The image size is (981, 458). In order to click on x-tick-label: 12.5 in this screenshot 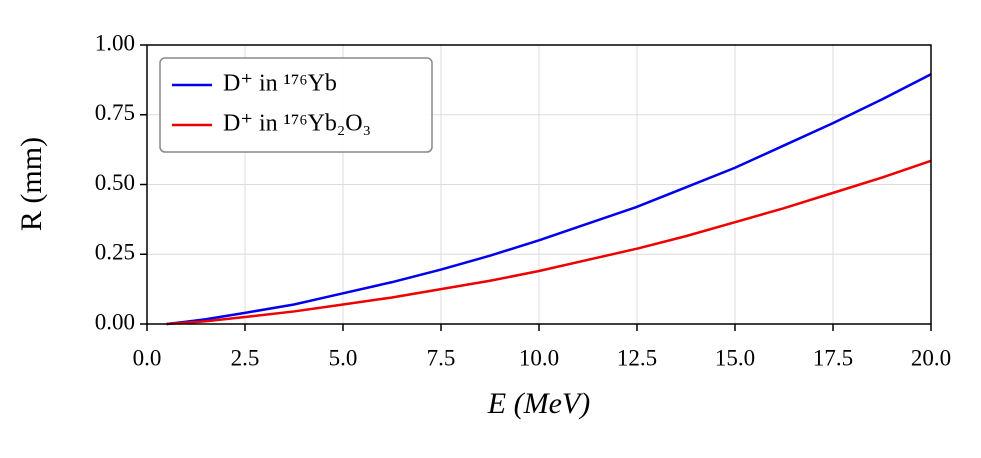, I will do `click(637, 357)`.